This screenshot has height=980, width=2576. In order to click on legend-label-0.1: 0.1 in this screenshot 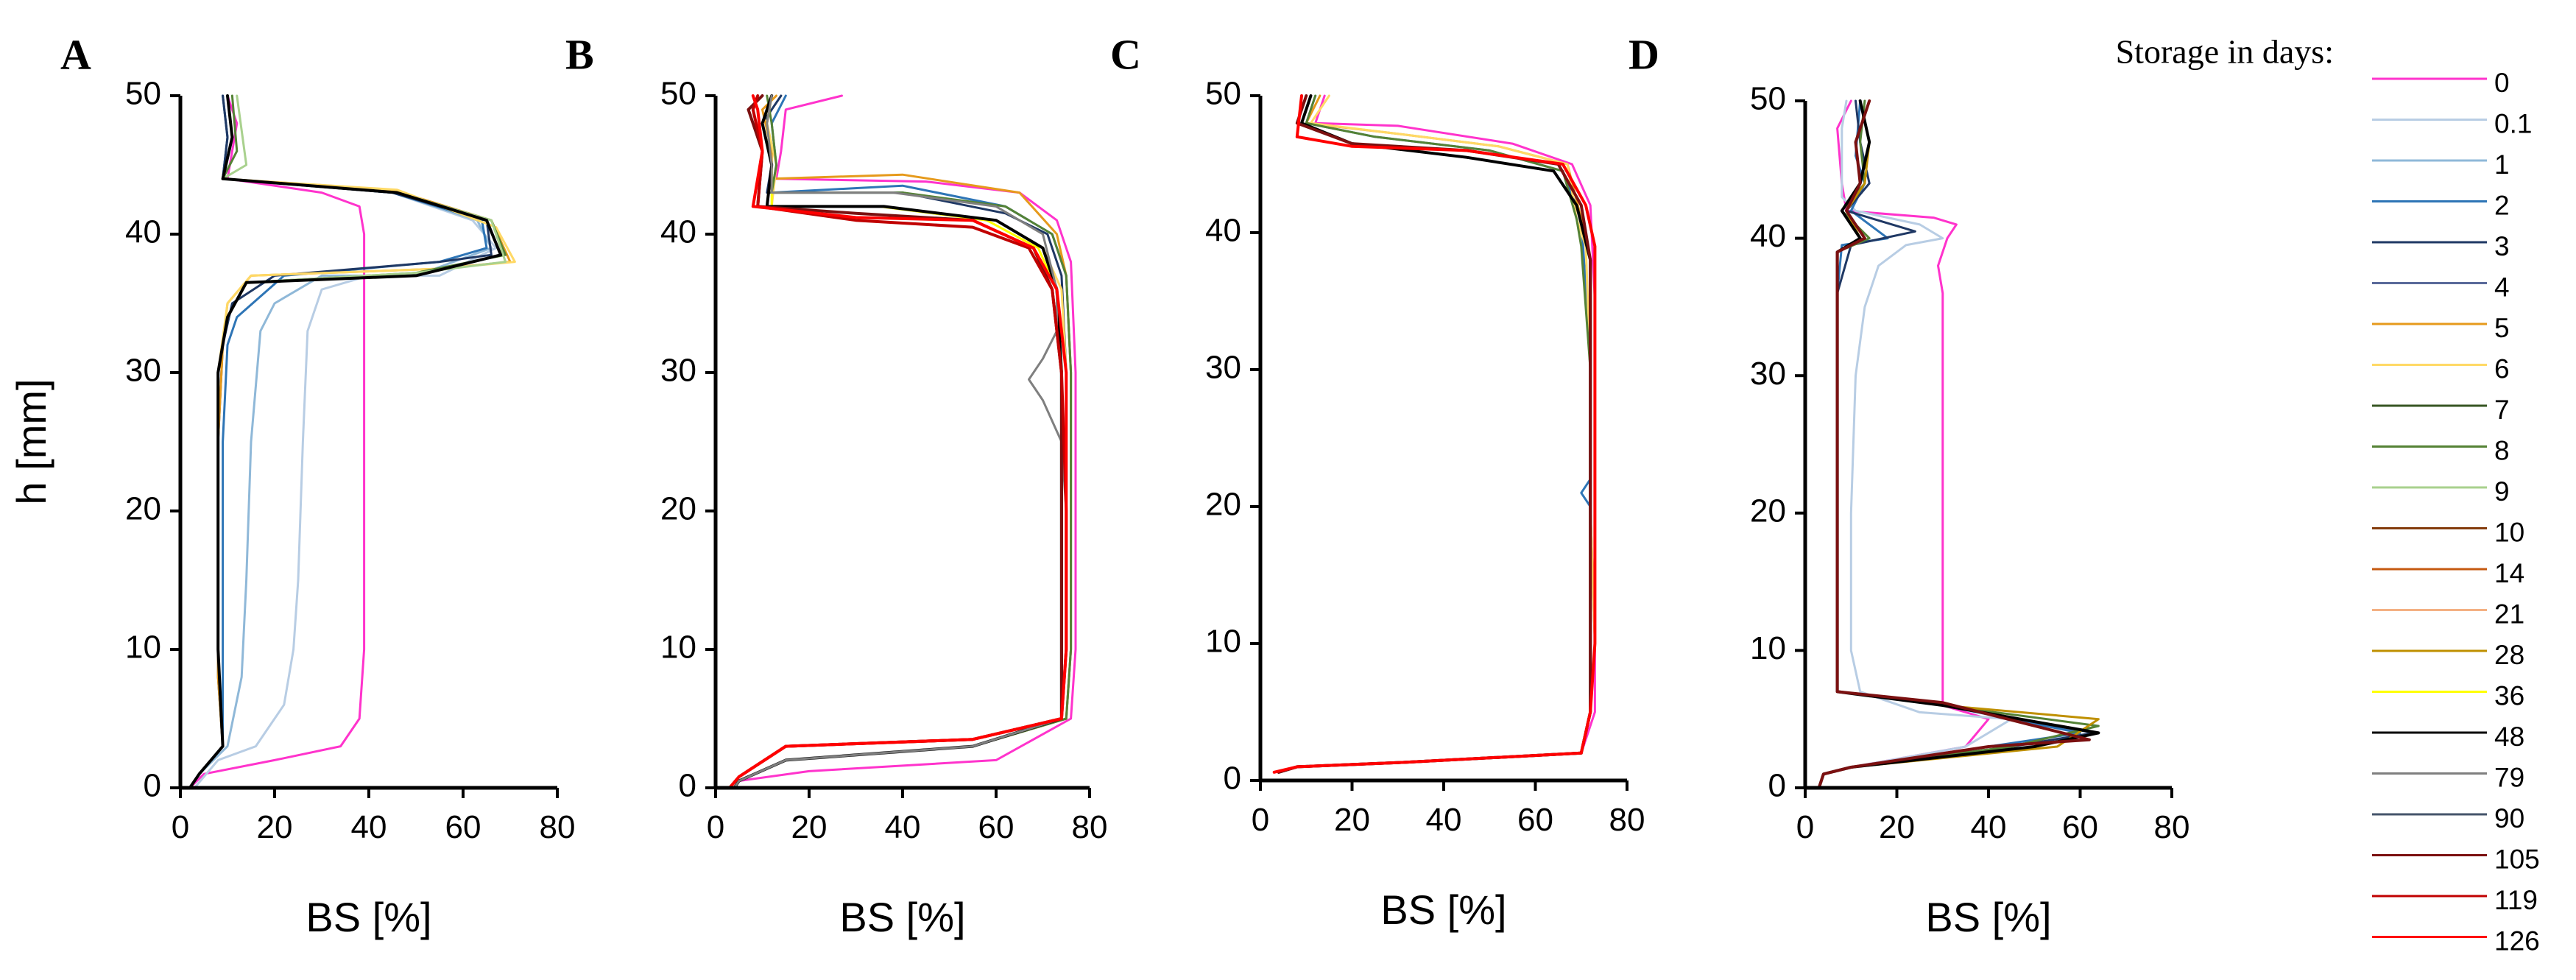, I will do `click(2513, 123)`.